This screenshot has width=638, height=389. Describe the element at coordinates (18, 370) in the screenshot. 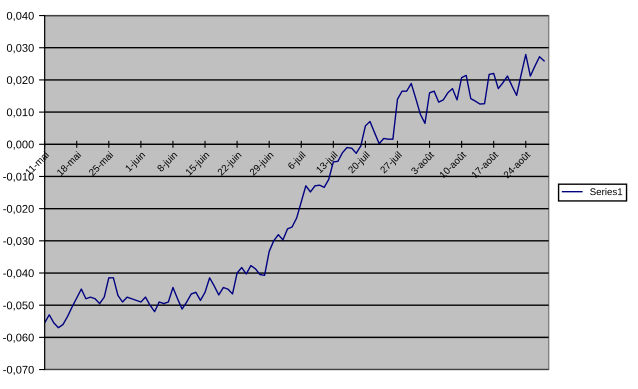

I see `y-tick-label: -0,070` at that location.